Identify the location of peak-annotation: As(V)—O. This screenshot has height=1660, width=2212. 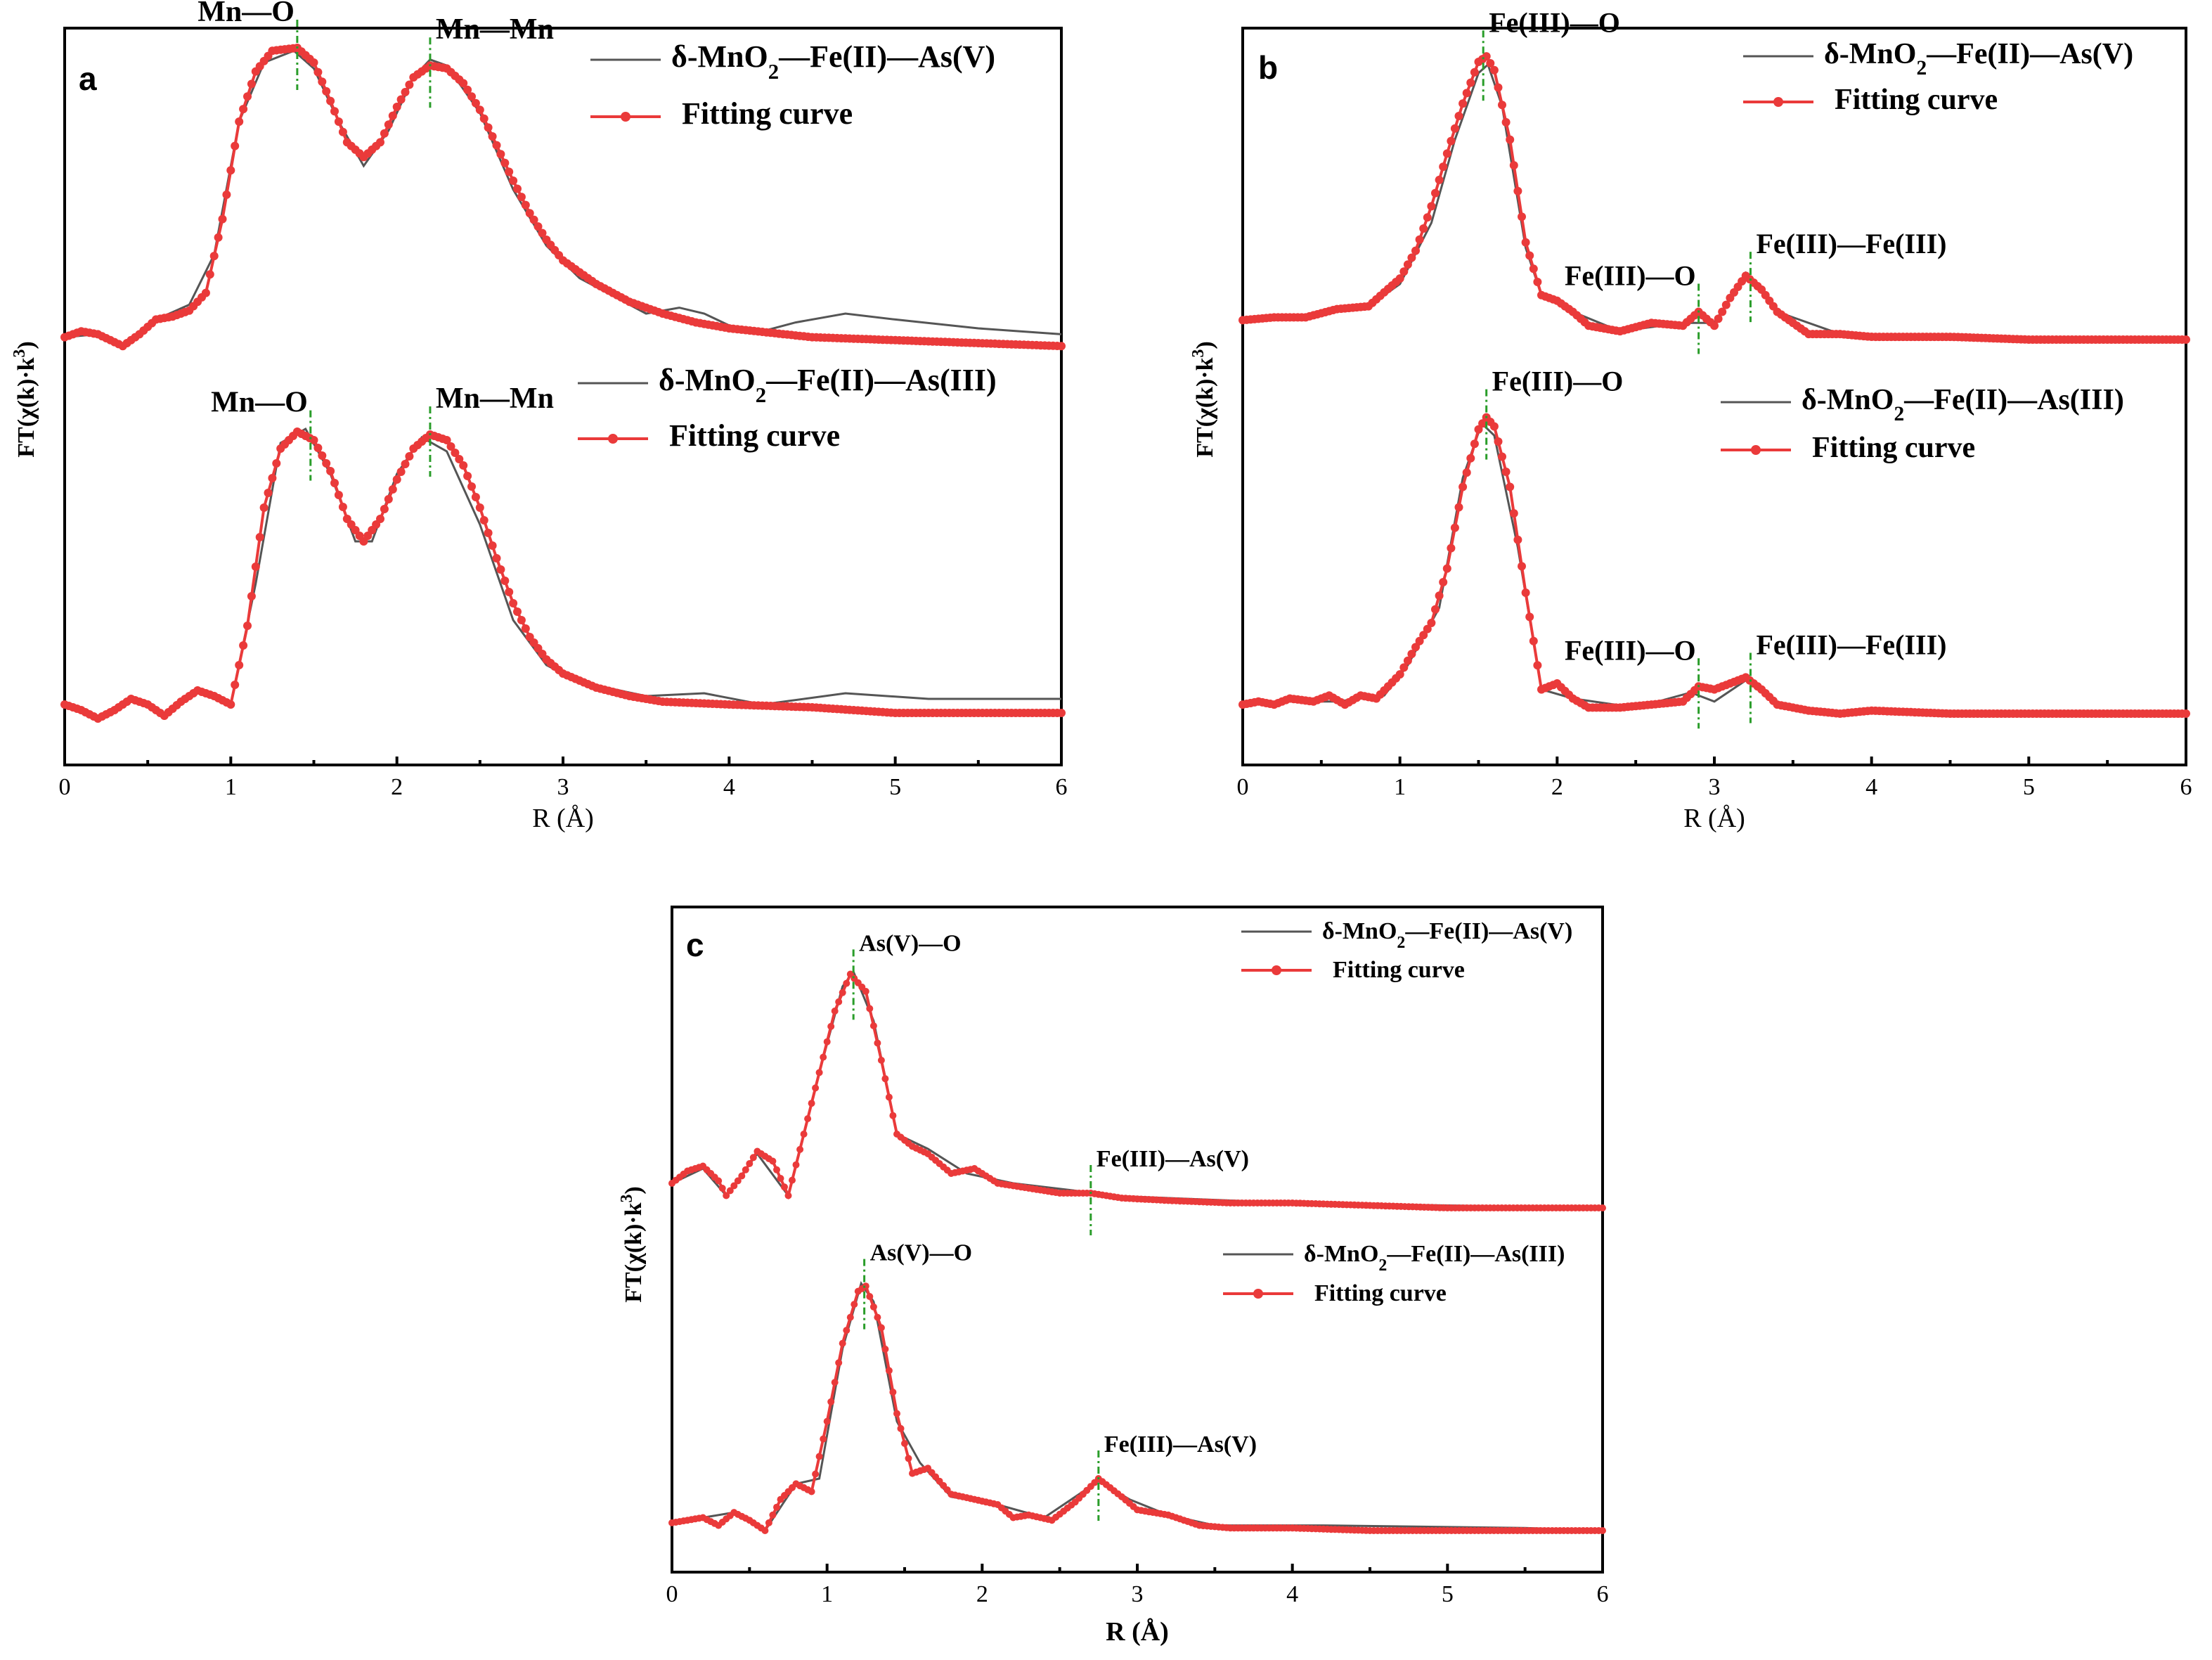
(921, 1253).